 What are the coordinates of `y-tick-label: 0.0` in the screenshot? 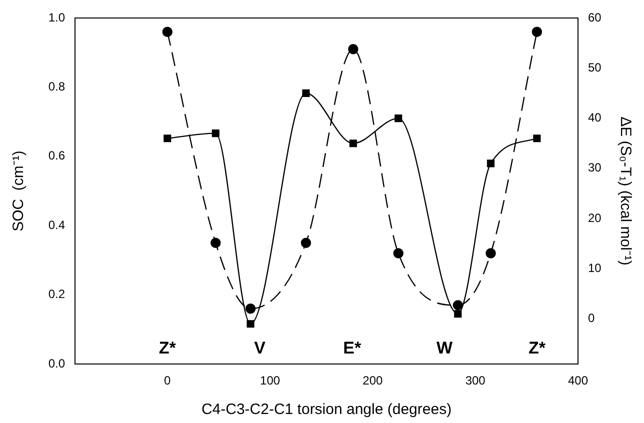 It's located at (57, 363).